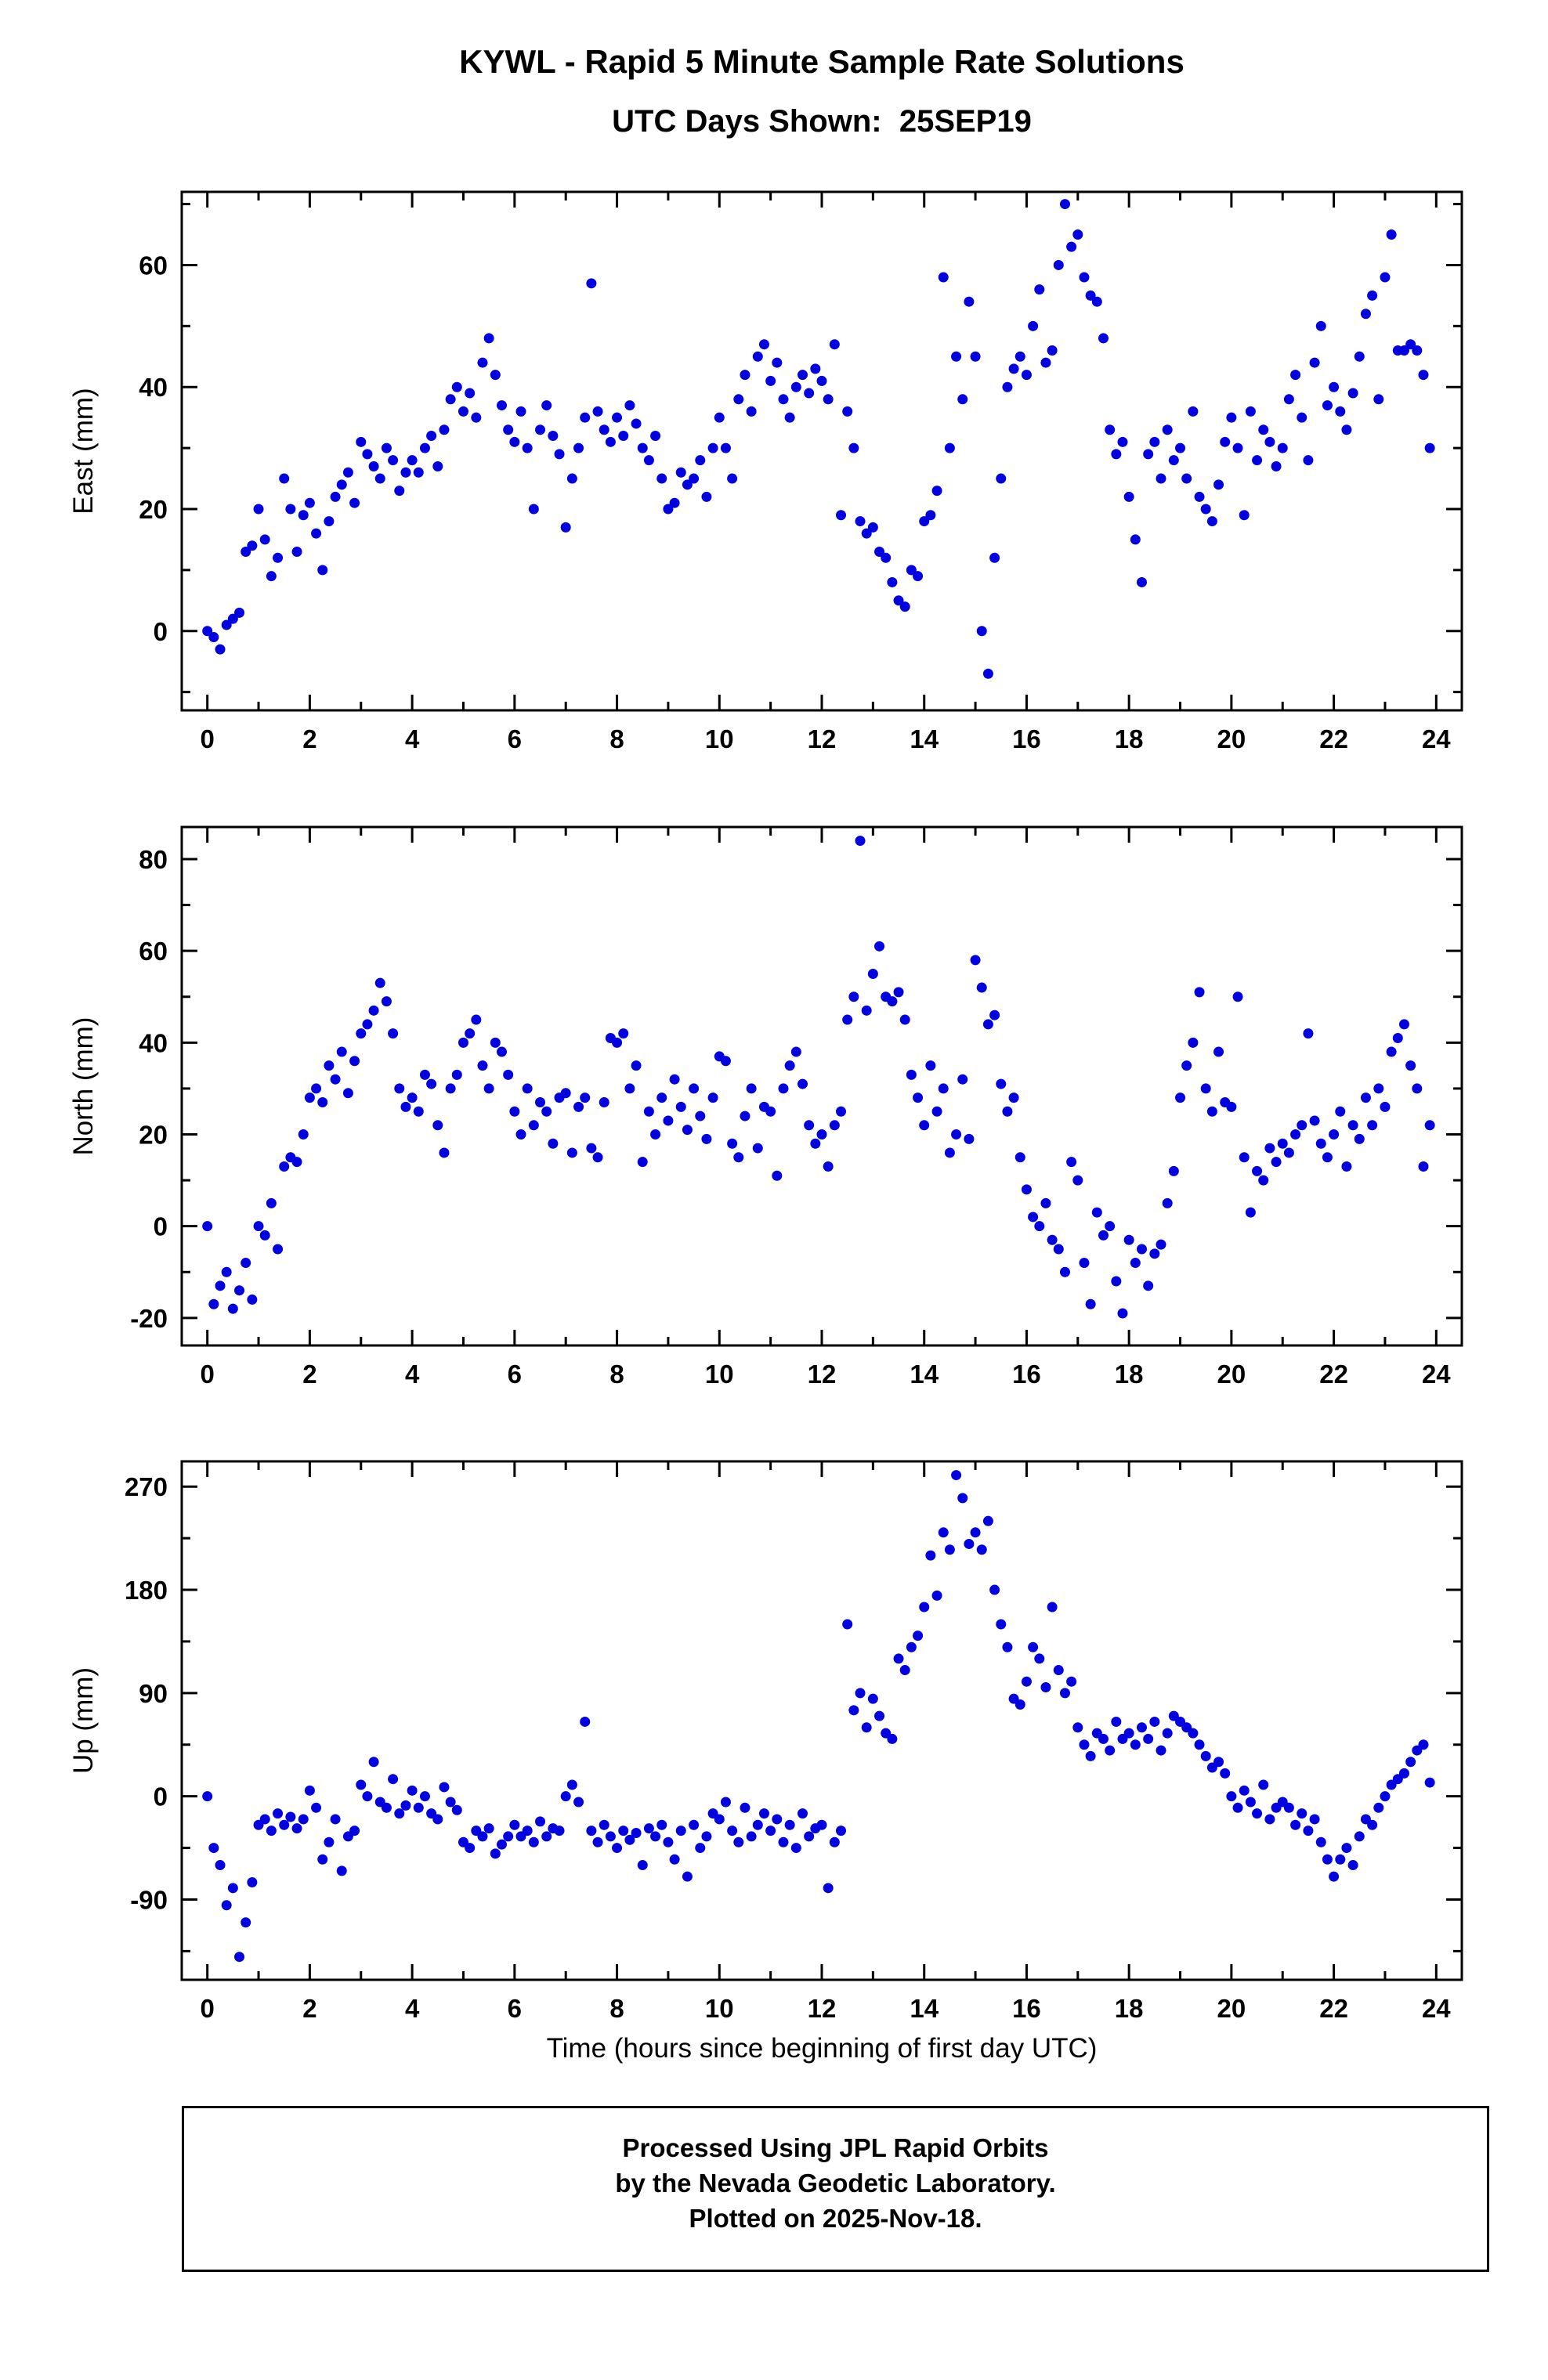 The width and height of the screenshot is (1548, 2380). What do you see at coordinates (309, 2008) in the screenshot?
I see `x-tick-label: 2` at bounding box center [309, 2008].